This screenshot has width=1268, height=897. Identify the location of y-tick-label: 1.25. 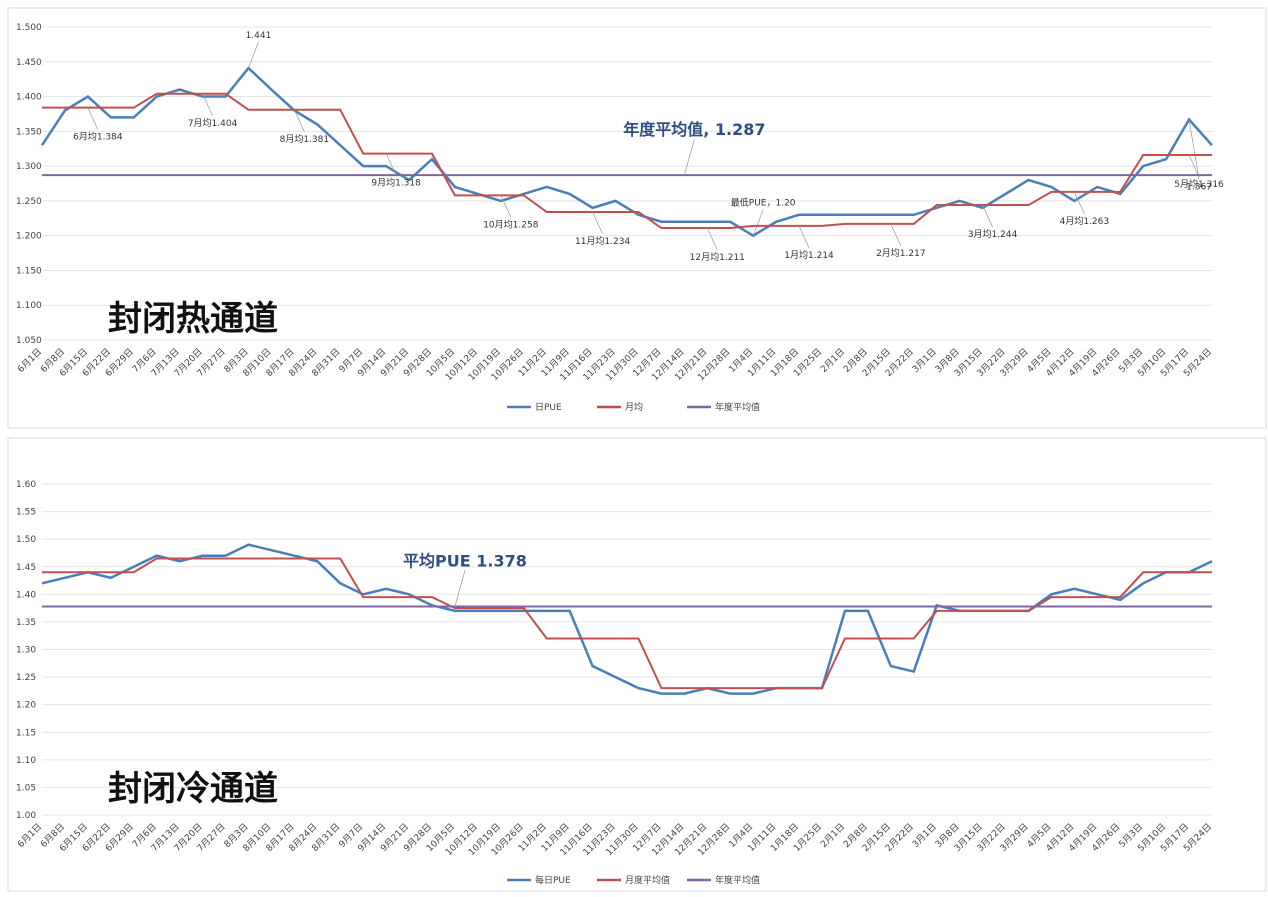
(26, 678).